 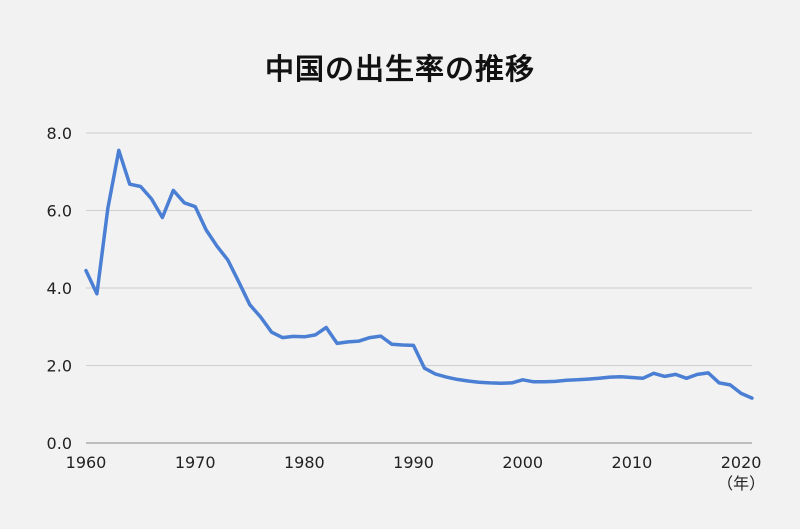 I want to click on y-tick-label: 8.0, so click(x=59, y=133).